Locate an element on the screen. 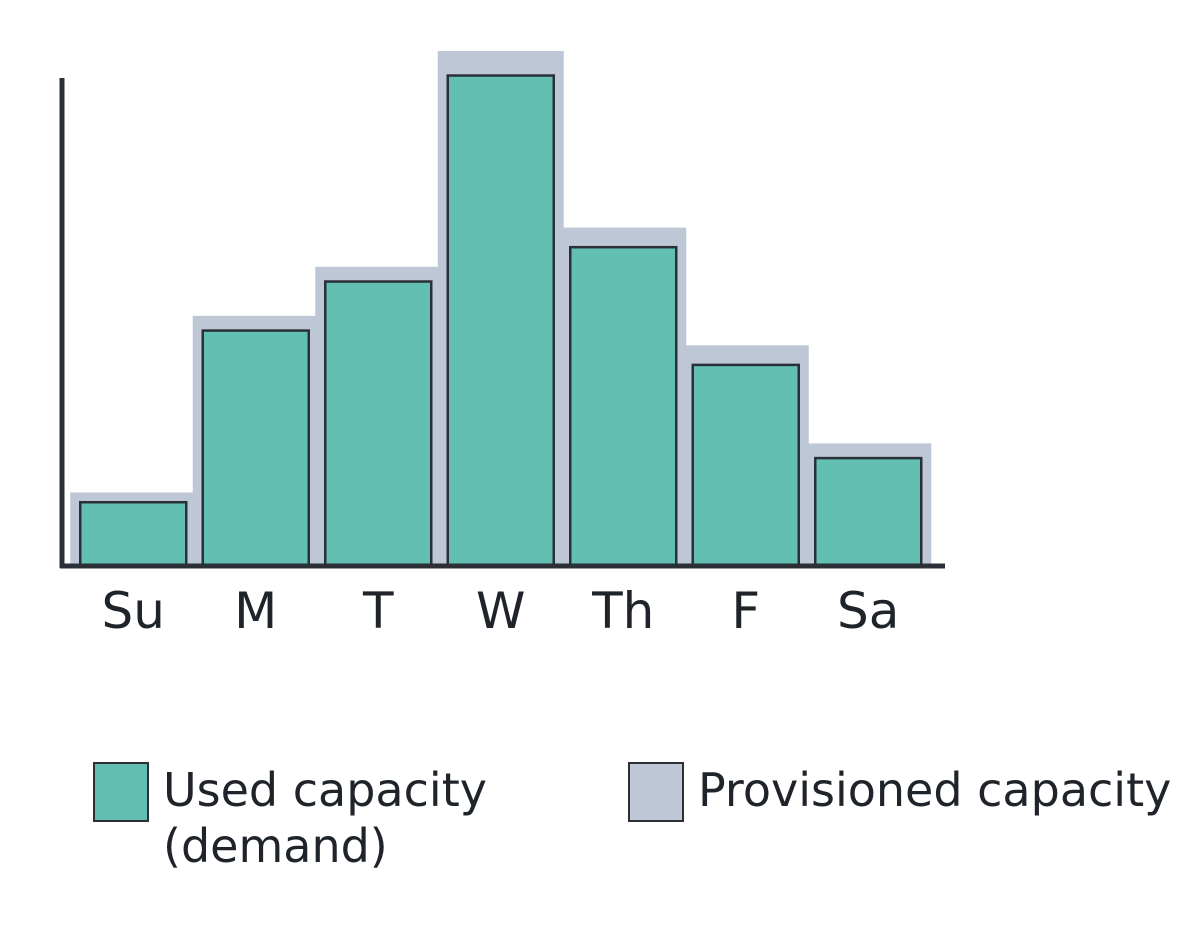 This screenshot has width=1188, height=934. used-bar-su is located at coordinates (133, 534).